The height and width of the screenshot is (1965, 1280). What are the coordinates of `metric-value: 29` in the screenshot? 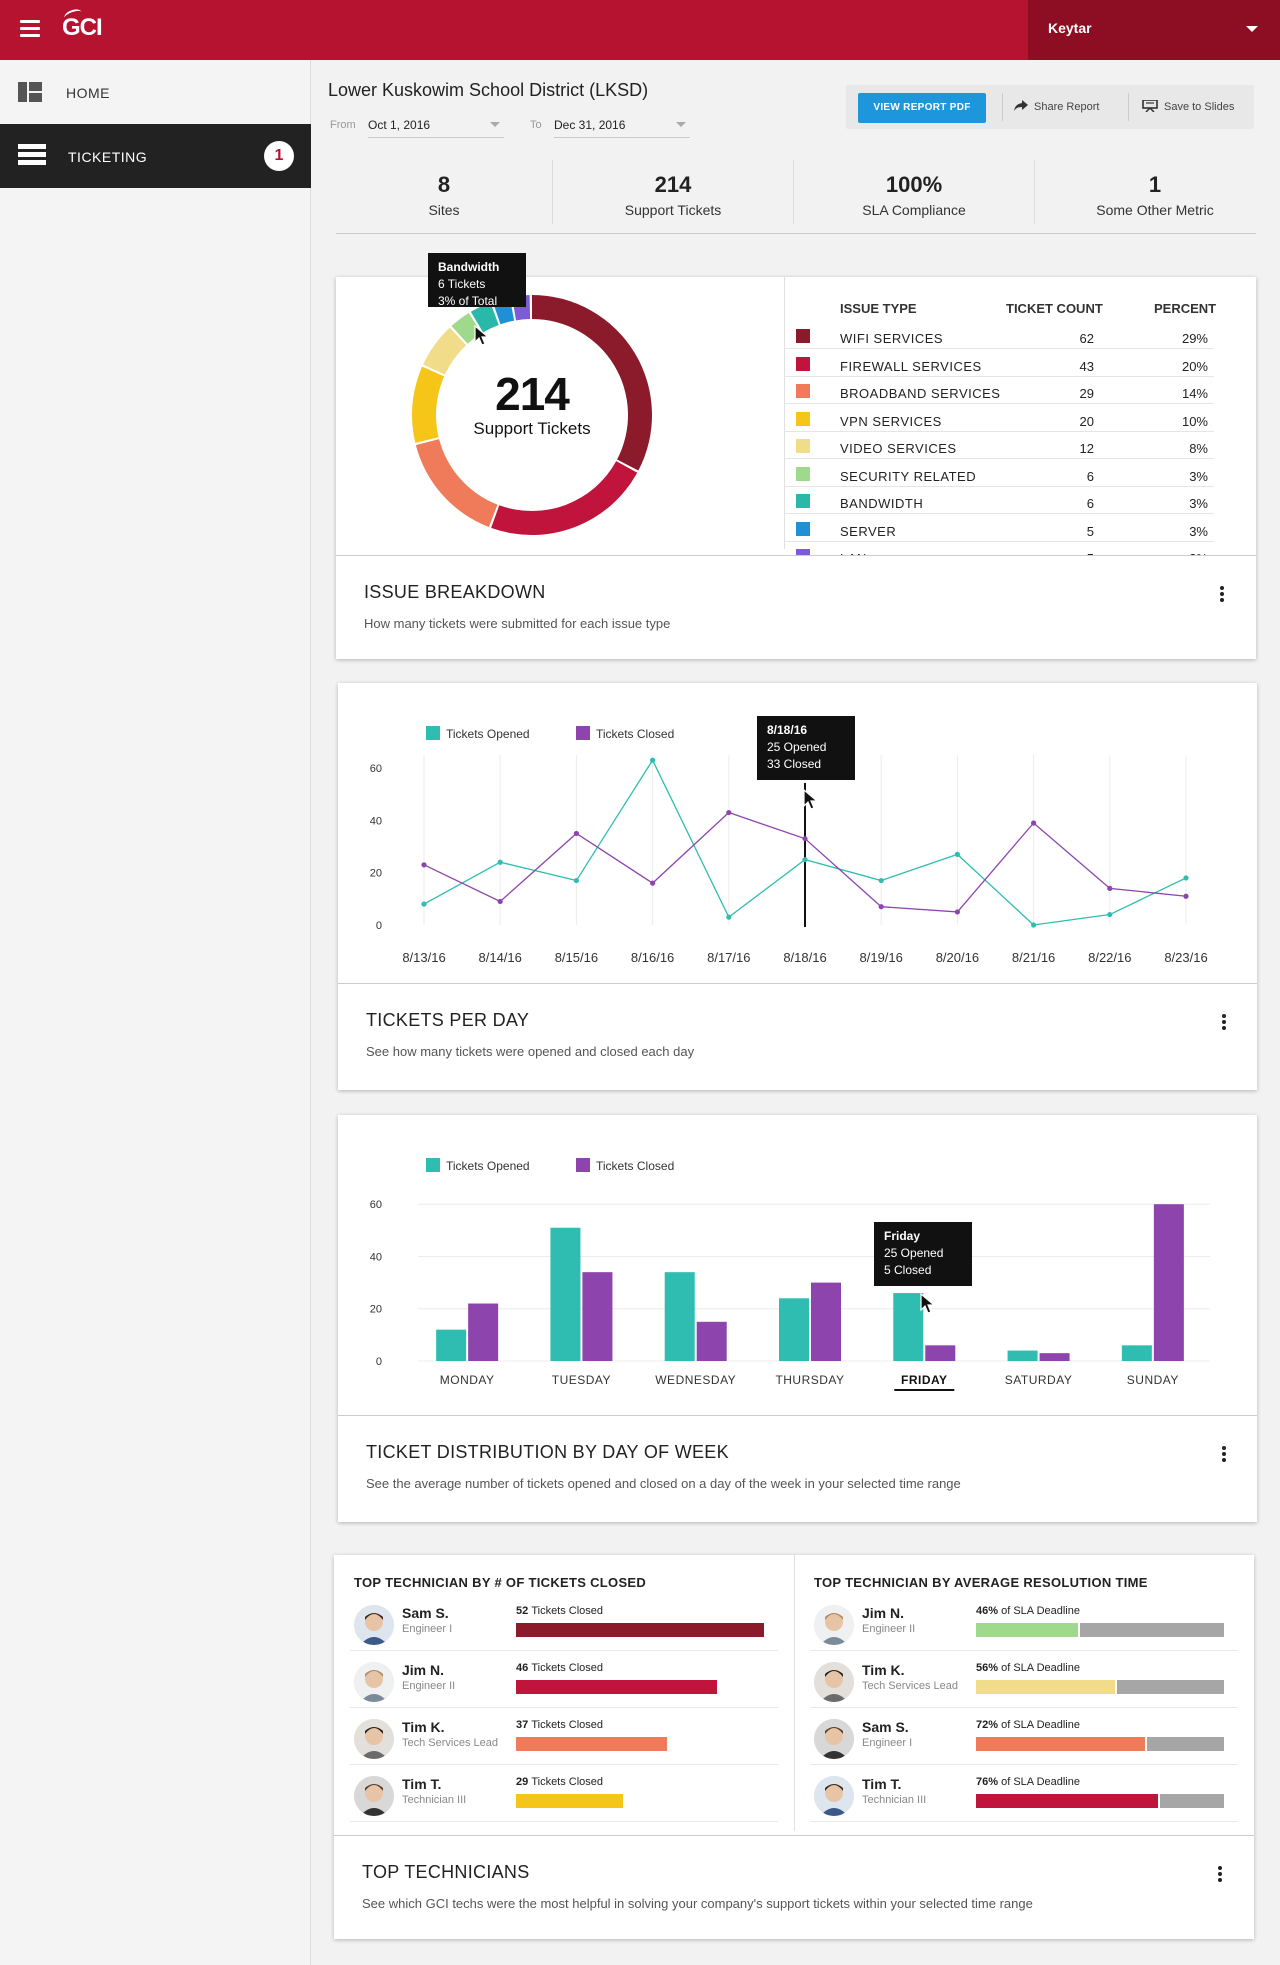 It's located at (522, 1782).